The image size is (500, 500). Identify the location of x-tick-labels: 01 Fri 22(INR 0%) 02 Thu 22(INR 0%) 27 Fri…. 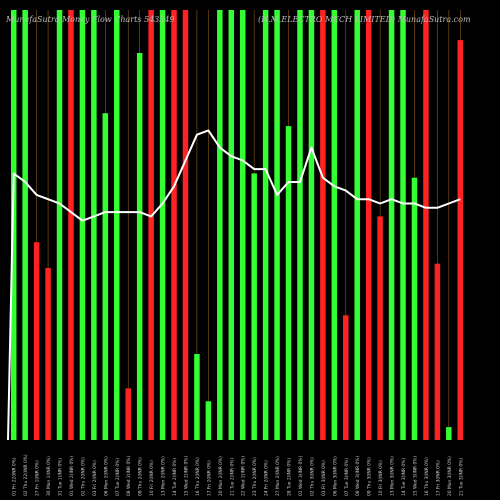
(238, 475).